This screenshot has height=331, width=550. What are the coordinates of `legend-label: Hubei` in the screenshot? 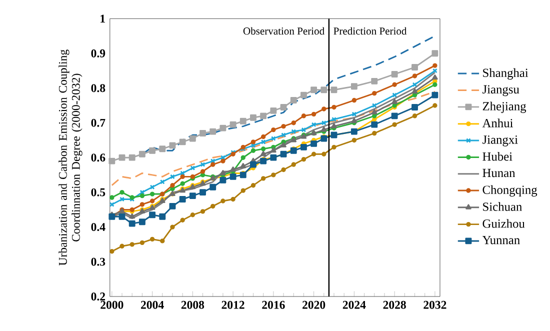 It's located at (497, 156).